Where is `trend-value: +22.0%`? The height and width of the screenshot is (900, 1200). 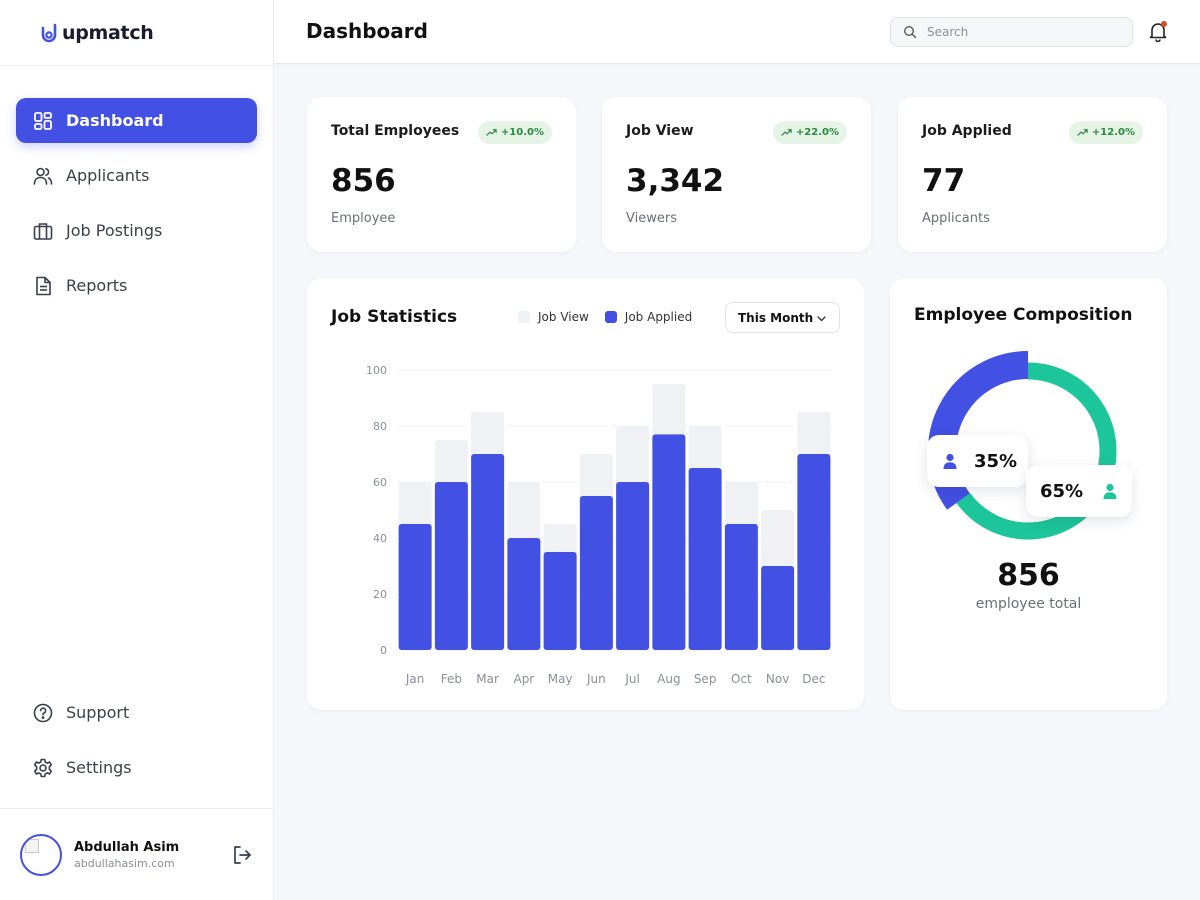
trend-value: +22.0% is located at coordinates (817, 132).